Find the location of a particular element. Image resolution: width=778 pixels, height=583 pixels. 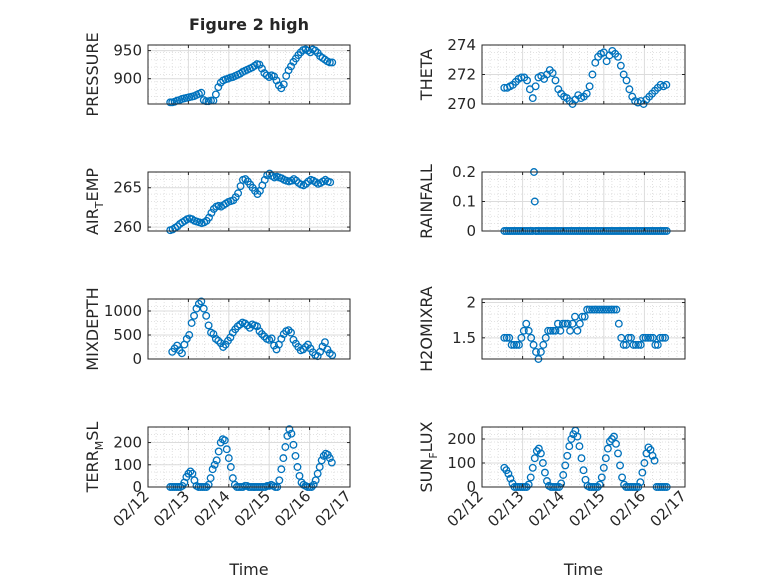

x-tick-label: 02/15 is located at coordinates (586, 508).